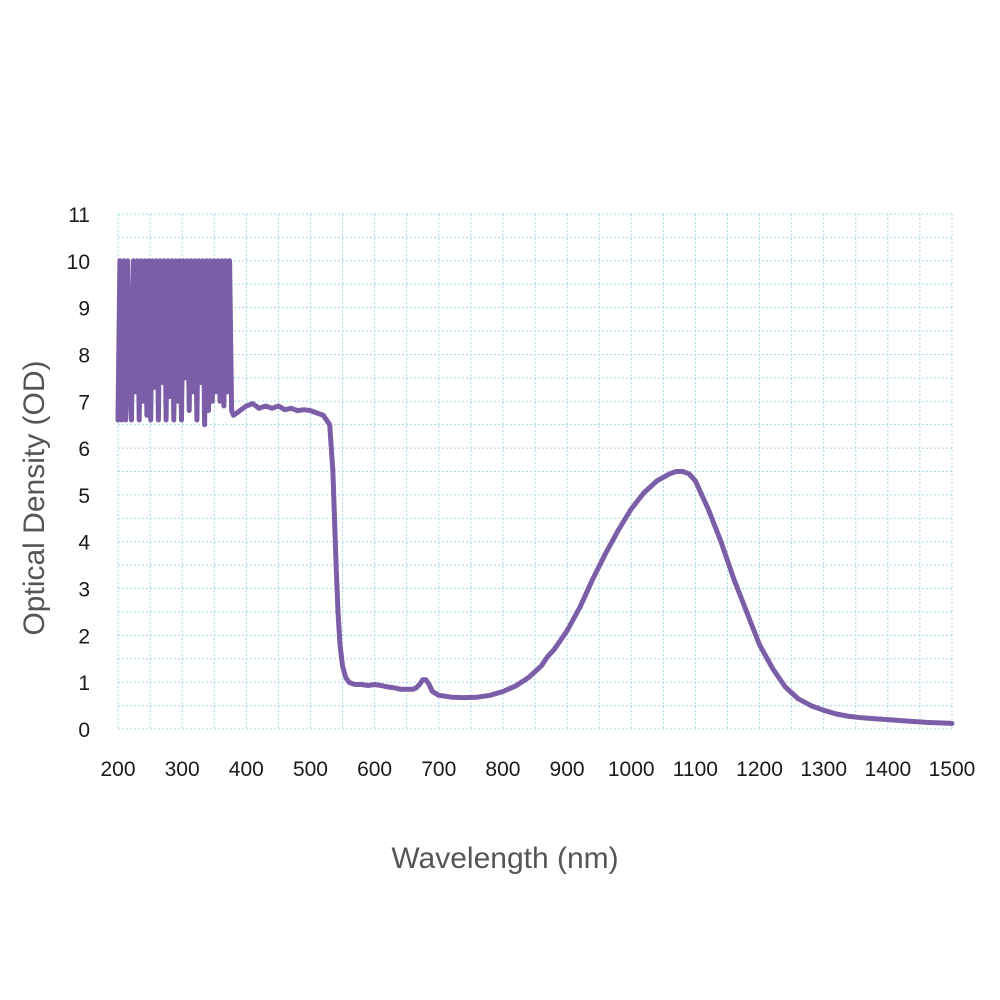 Image resolution: width=1000 pixels, height=1000 pixels. I want to click on y-tick-label: 11, so click(79, 215).